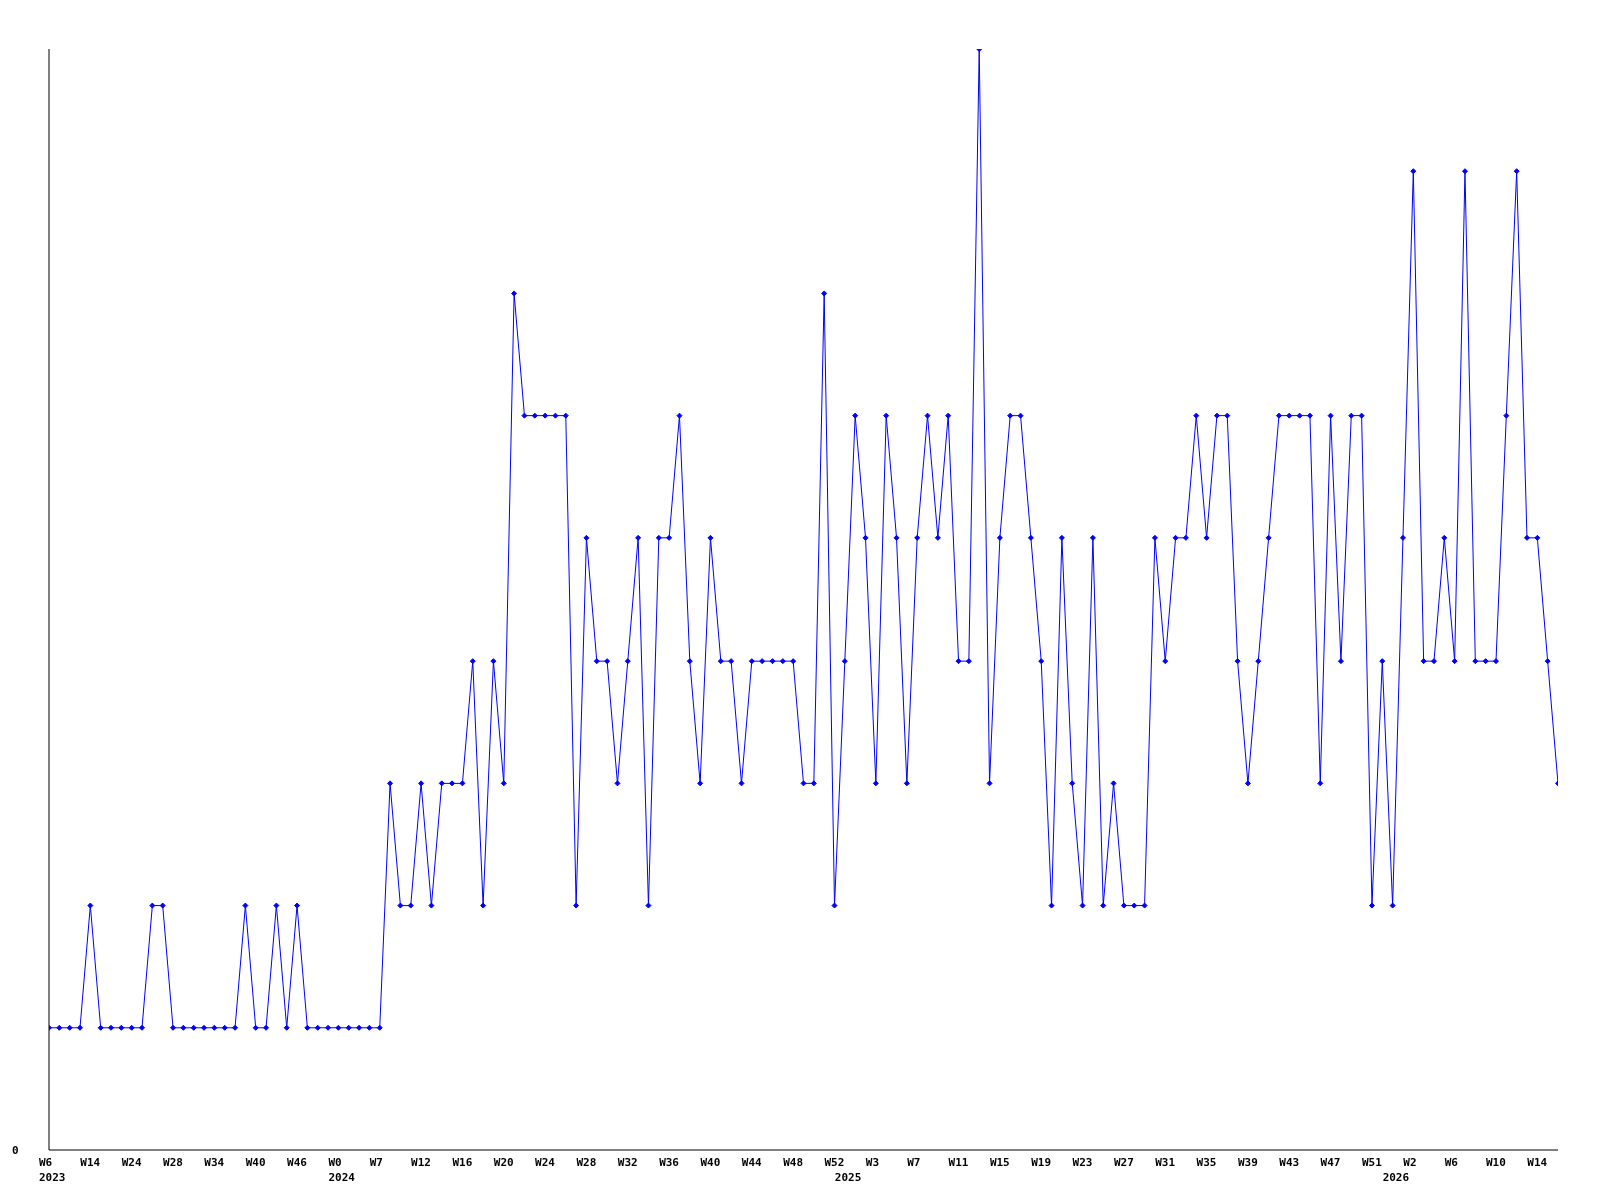 The image size is (1600, 1200). What do you see at coordinates (872, 1162) in the screenshot?
I see `x-tick-label: W3` at bounding box center [872, 1162].